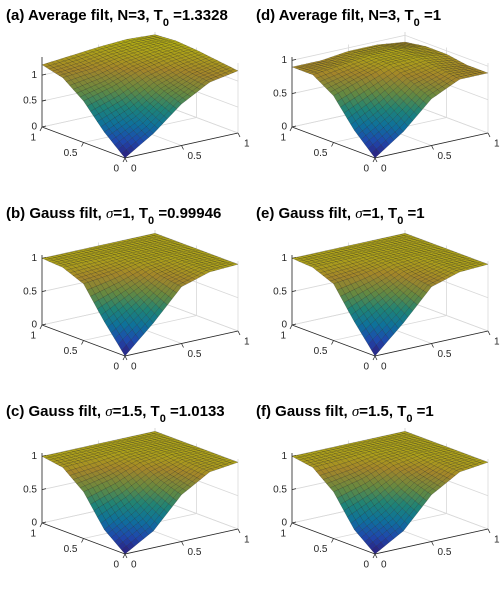 The height and width of the screenshot is (591, 502). I want to click on title-part: (d) Average filt, N=3, T, so click(335, 15).